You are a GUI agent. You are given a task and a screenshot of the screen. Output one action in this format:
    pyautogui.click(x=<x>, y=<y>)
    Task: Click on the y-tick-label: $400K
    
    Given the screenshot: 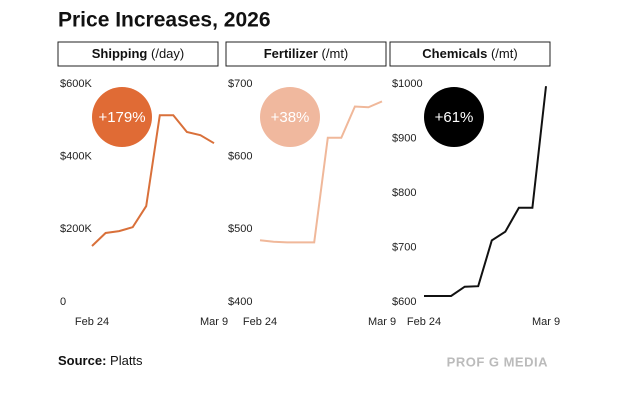 What is the action you would take?
    pyautogui.click(x=76, y=157)
    